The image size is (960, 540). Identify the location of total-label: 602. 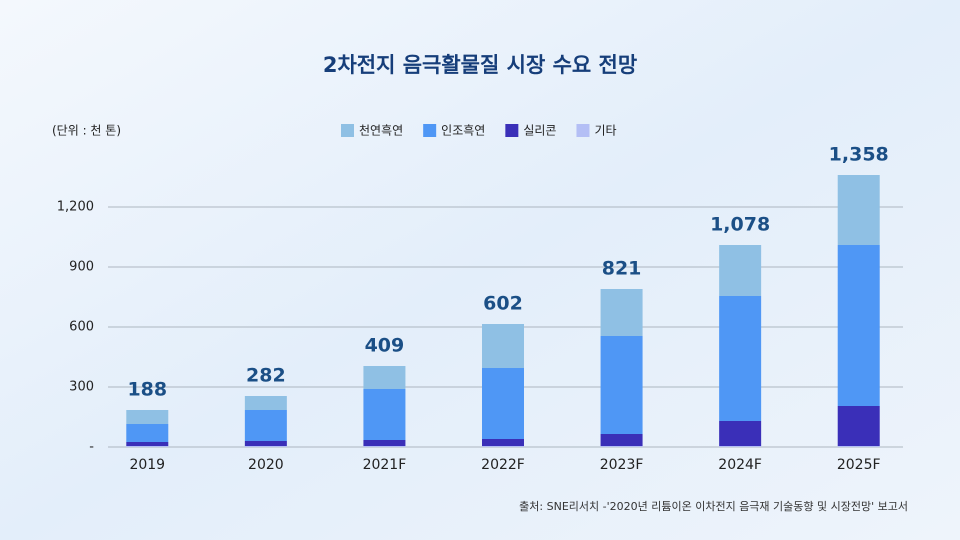
(503, 304).